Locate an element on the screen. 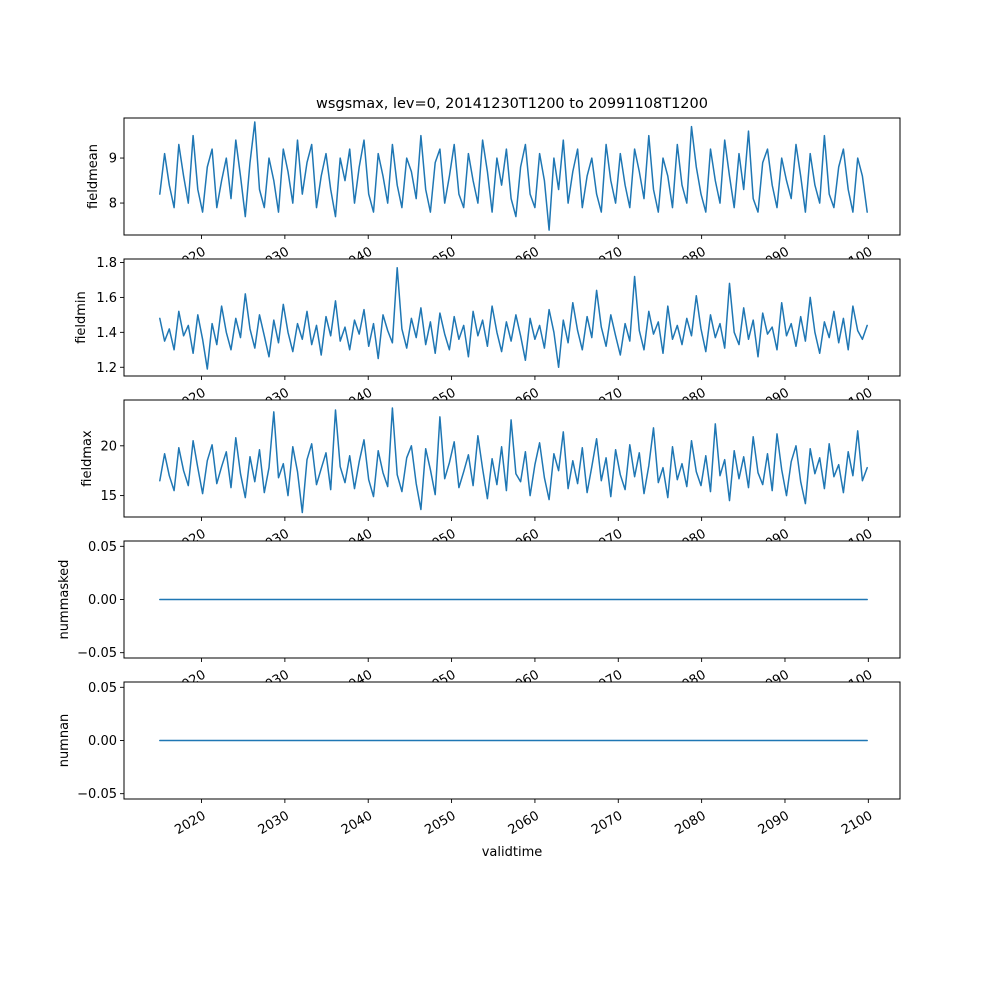 This screenshot has width=1000, height=1000. x-tick-label: 2060 is located at coordinates (524, 823).